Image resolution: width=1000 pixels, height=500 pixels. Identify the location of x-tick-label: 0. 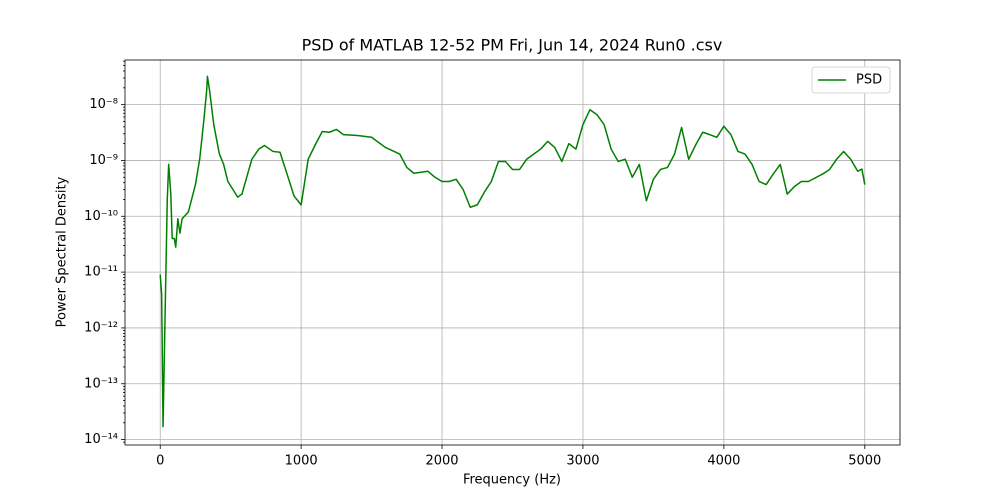
(160, 461).